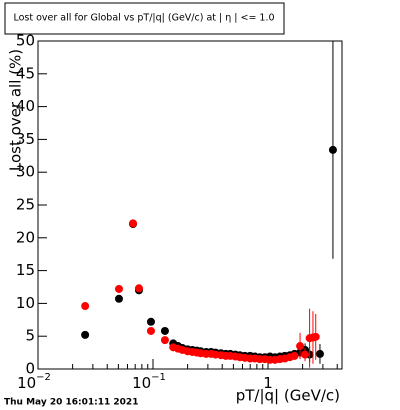  What do you see at coordinates (158, 377) in the screenshot?
I see `x-tick-exponent: −1` at bounding box center [158, 377].